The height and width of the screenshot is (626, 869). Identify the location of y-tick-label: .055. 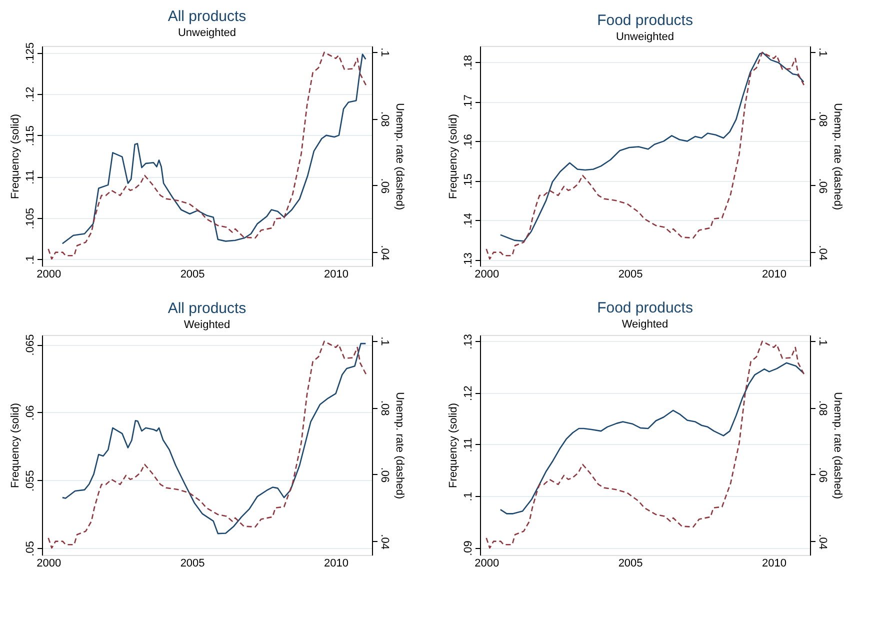
(30, 481).